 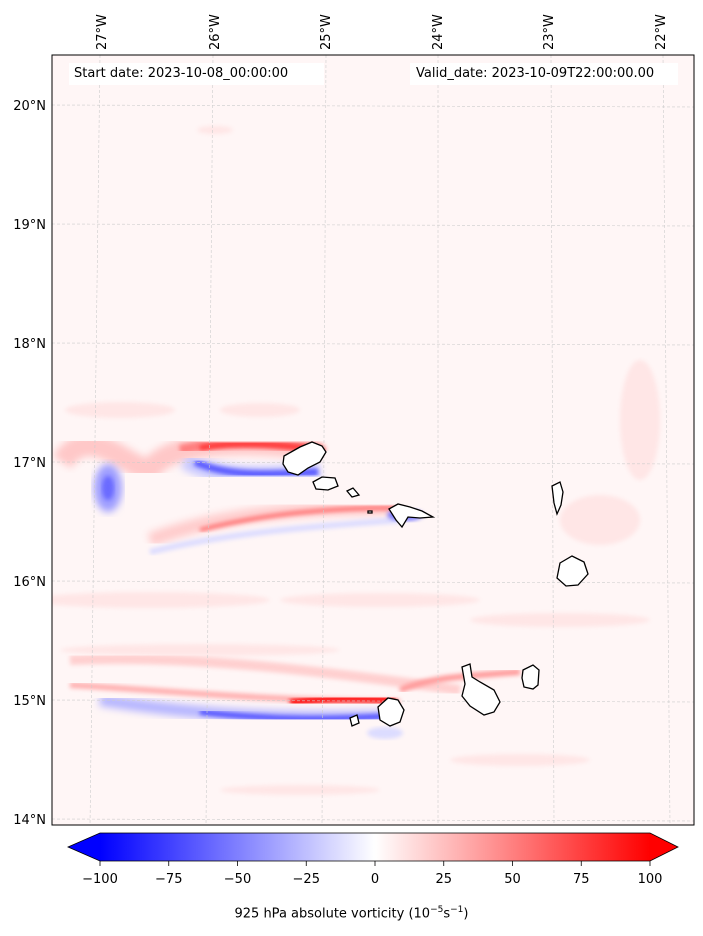 I want to click on lon-label: 26°W, so click(x=215, y=32).